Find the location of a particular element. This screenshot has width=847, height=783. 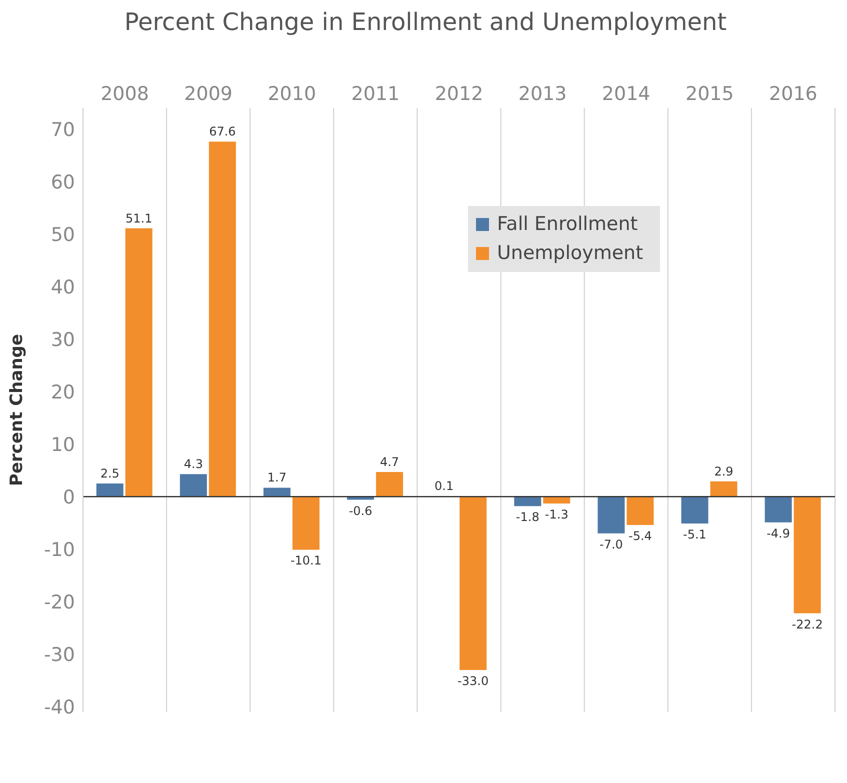

y-tick-label: 10 is located at coordinates (62, 445).